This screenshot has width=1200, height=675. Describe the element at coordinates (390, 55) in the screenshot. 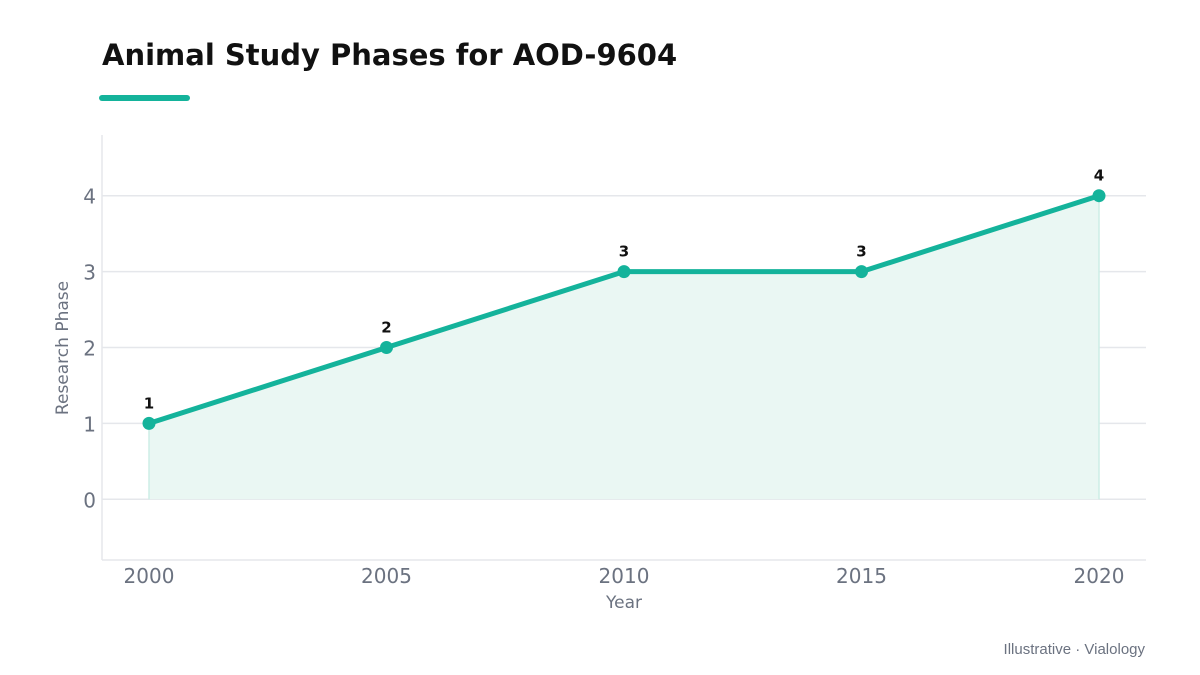

I see `chart-title: Animal Study Phases for AOD-9604` at that location.